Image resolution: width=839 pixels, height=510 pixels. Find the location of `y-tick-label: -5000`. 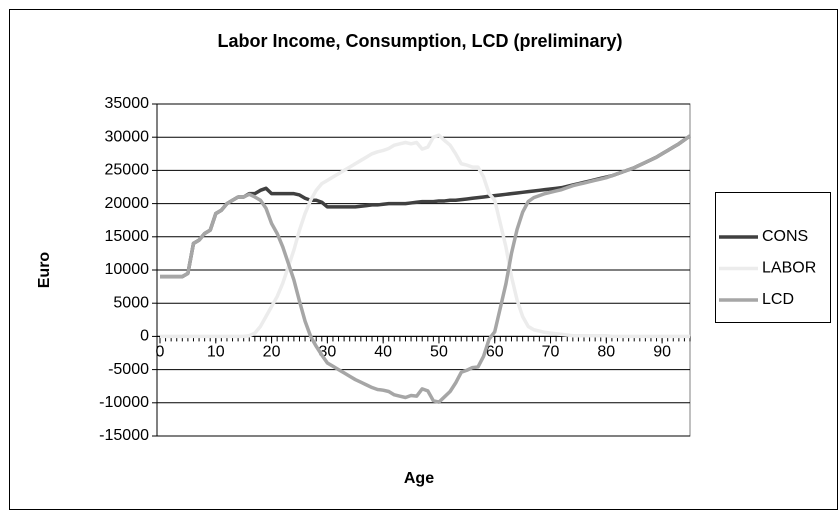

y-tick-label: -5000 is located at coordinates (128, 369).